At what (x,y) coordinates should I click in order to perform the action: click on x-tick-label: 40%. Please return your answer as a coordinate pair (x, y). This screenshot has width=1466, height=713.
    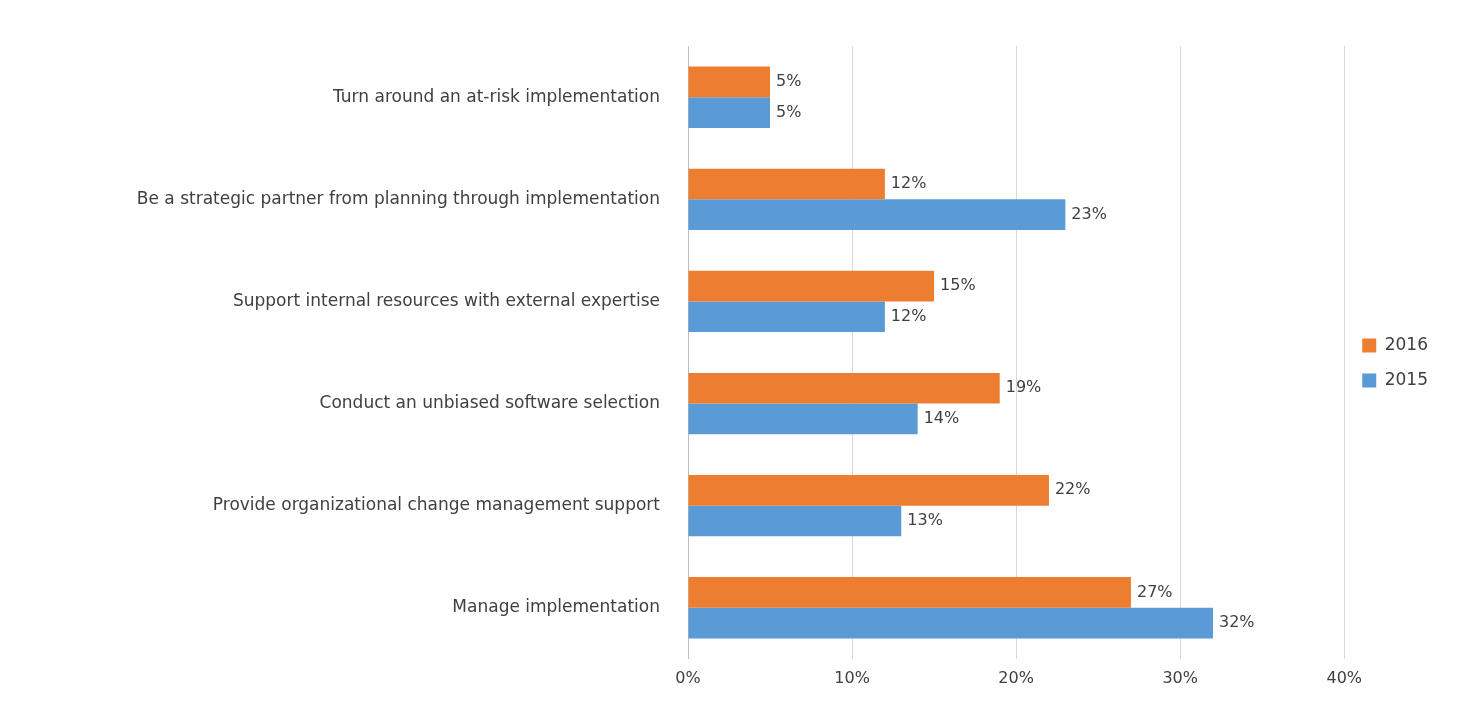
    Looking at the image, I should click on (1344, 677).